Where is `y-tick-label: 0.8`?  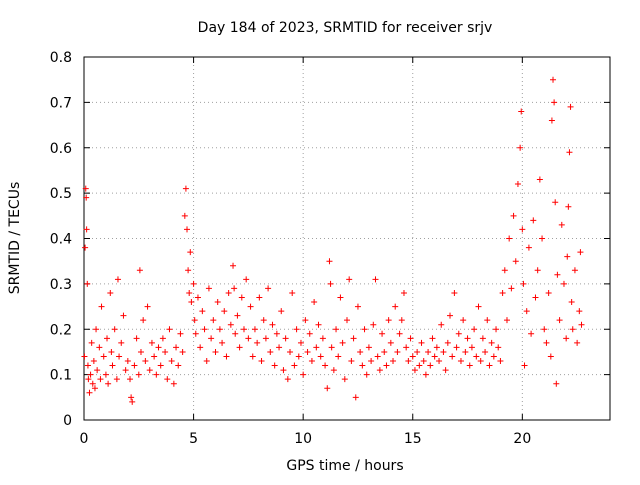
y-tick-label: 0.8 is located at coordinates (61, 58).